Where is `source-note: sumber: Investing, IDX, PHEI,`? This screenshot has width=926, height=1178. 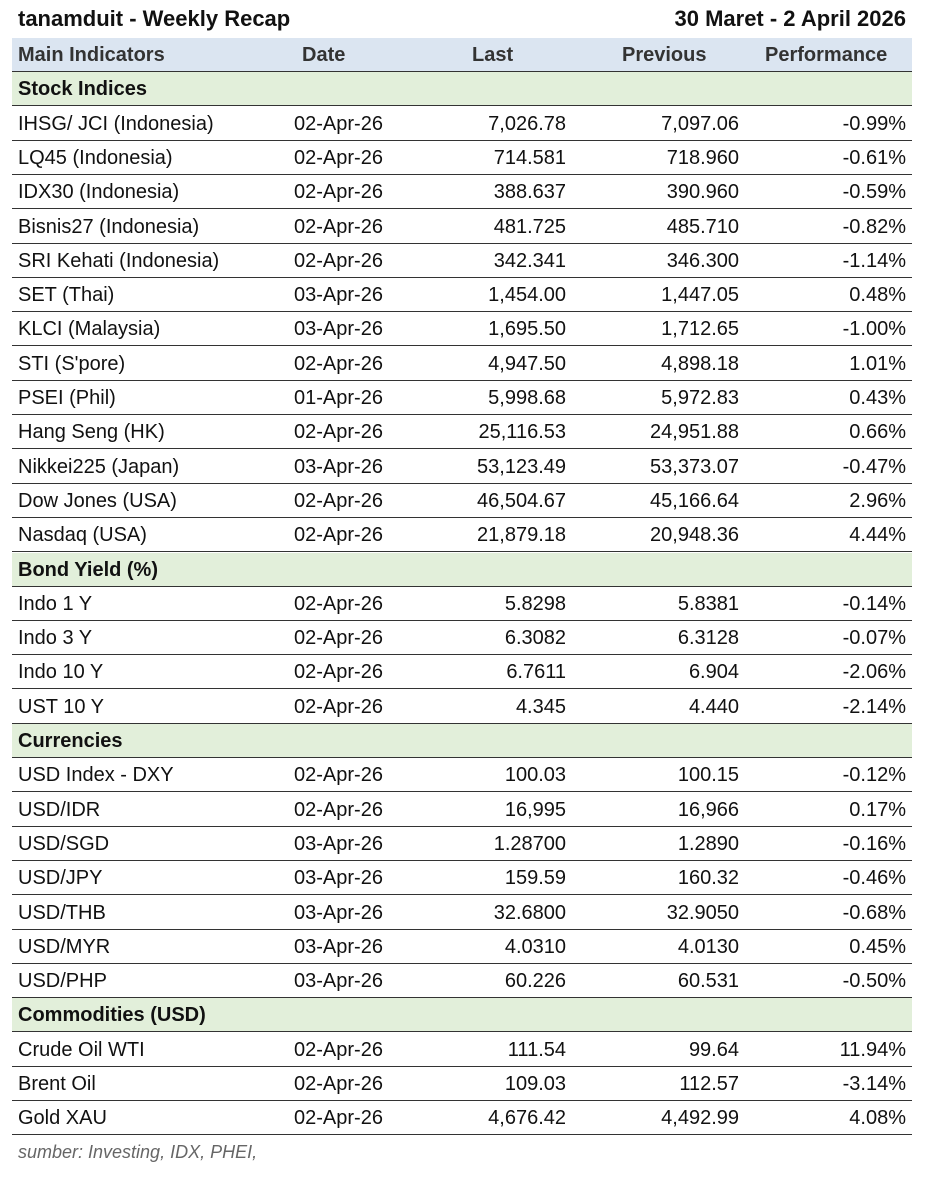
source-note: sumber: Investing, IDX, PHEI, is located at coordinates (138, 1152).